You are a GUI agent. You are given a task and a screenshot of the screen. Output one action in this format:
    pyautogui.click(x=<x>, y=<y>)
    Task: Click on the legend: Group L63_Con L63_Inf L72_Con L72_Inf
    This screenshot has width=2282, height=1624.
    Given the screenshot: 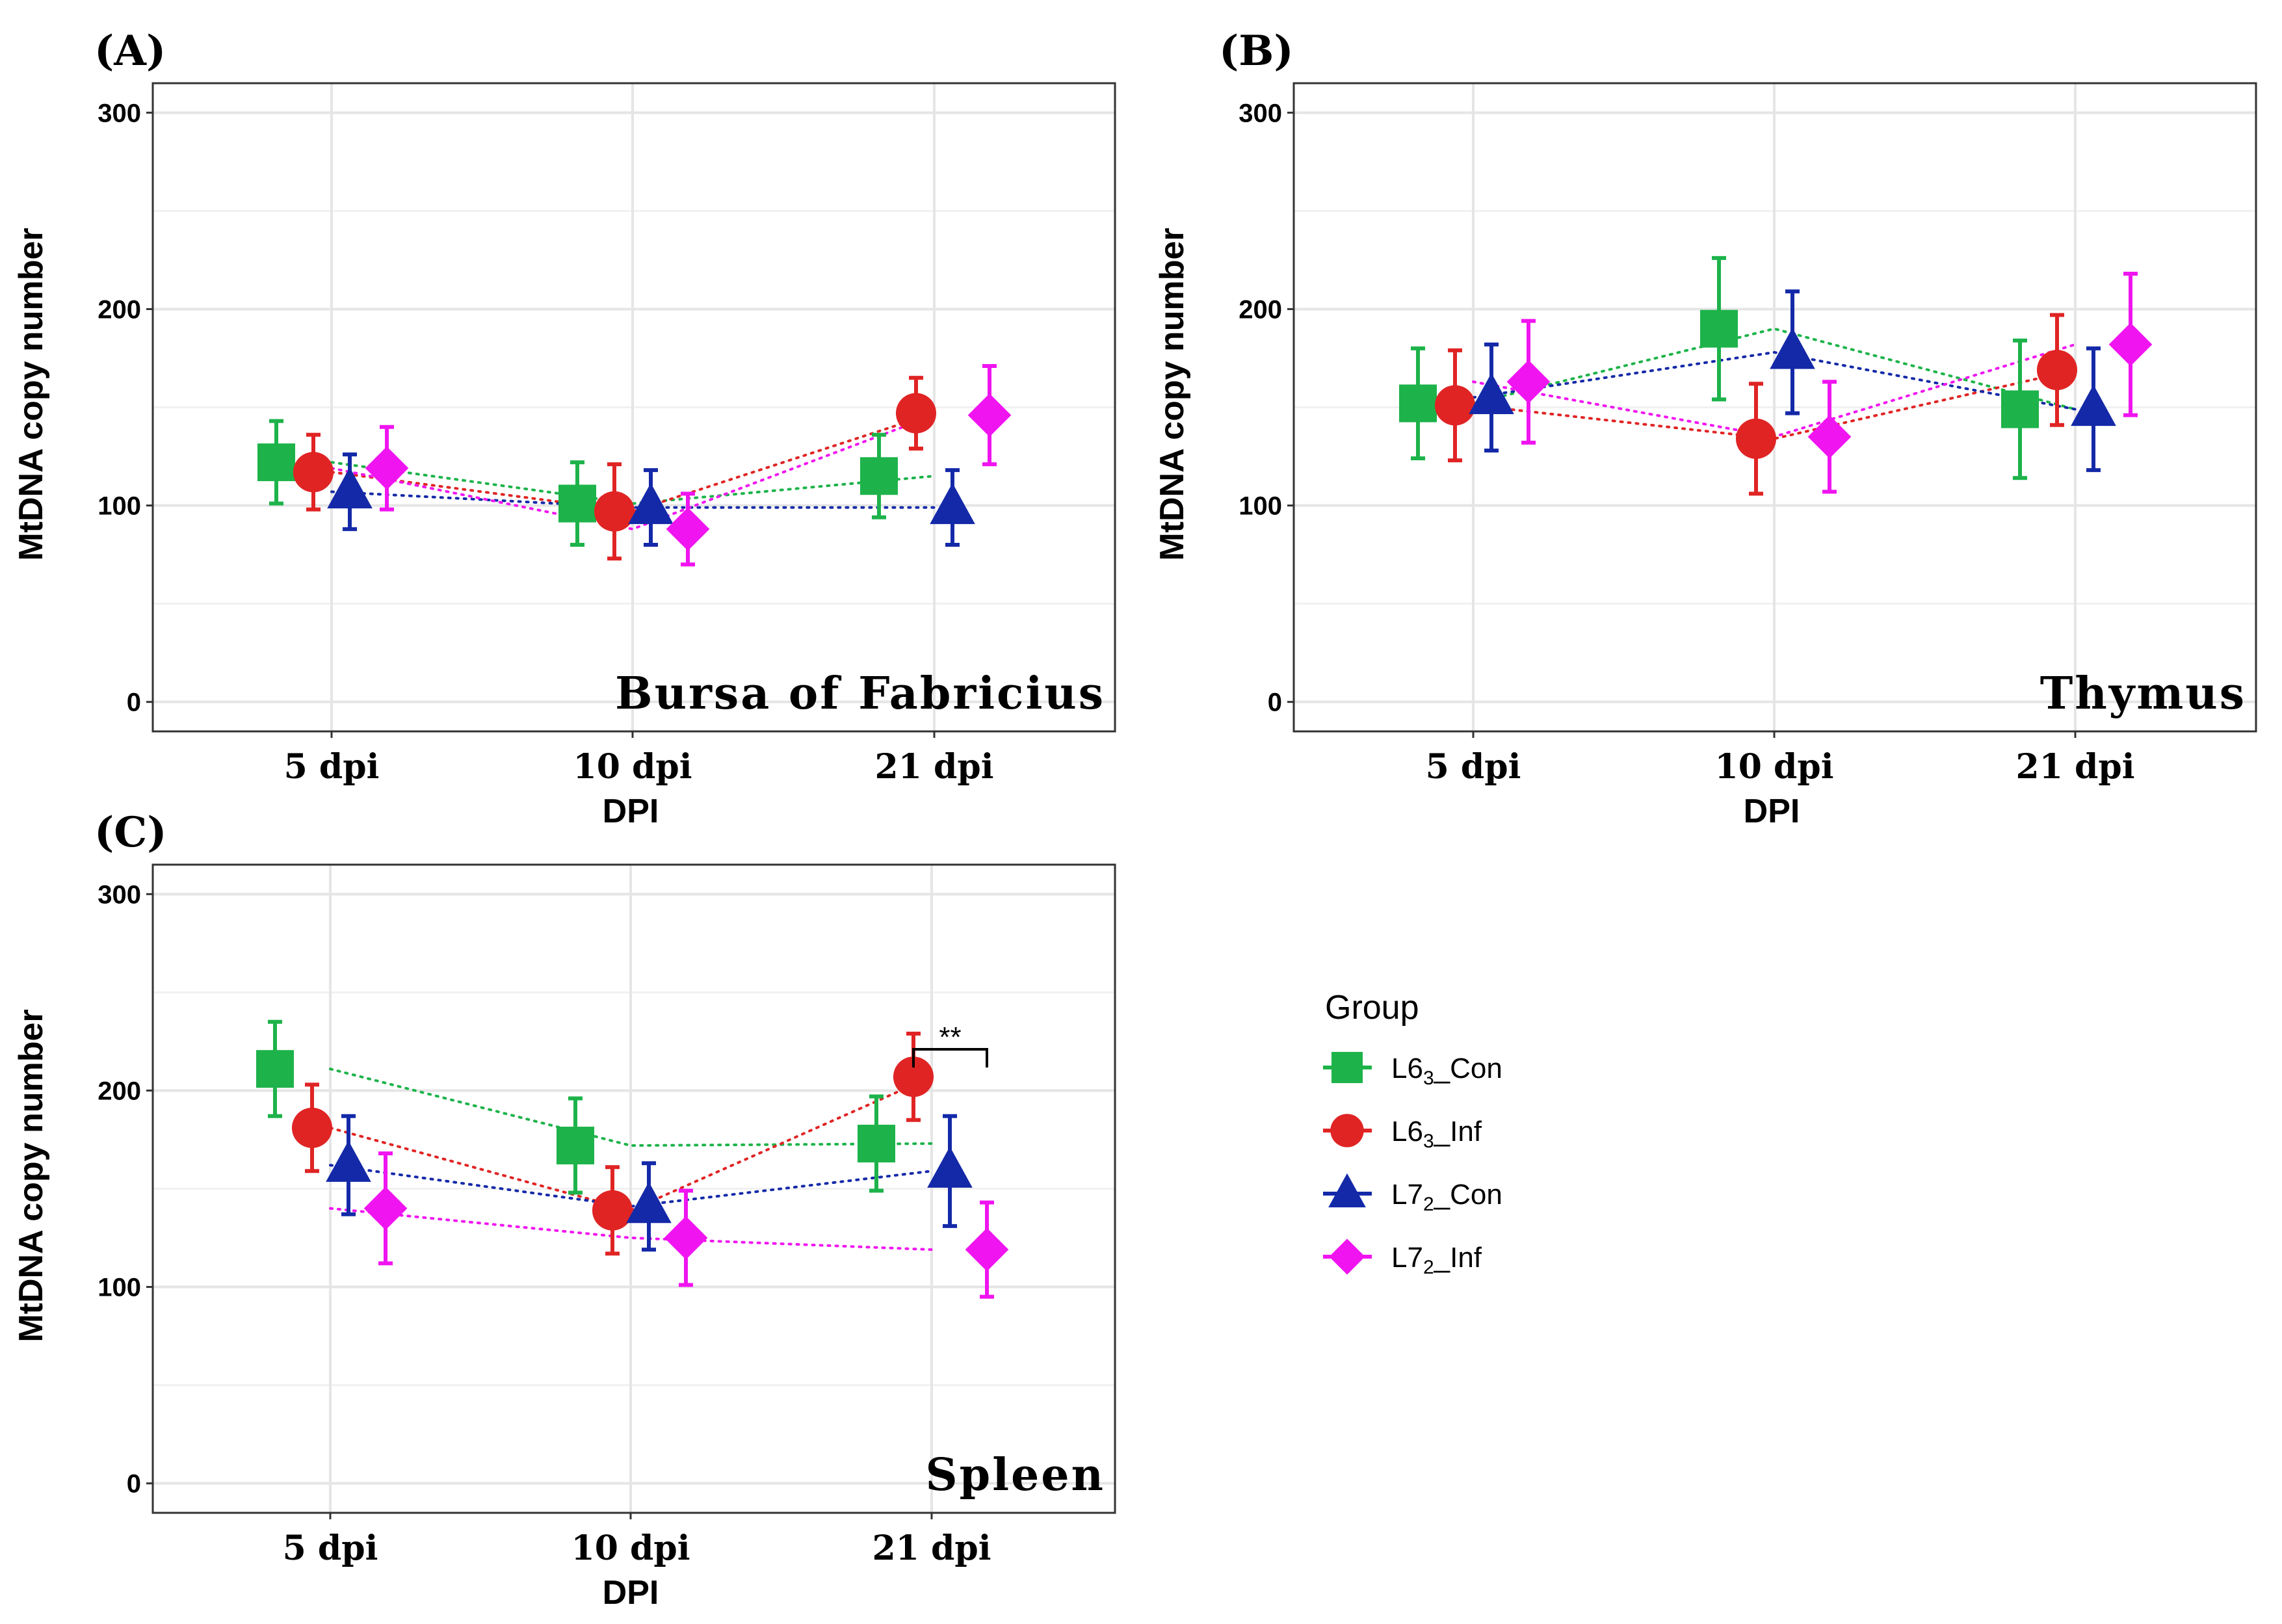 What is the action you would take?
    pyautogui.click(x=1412, y=1133)
    